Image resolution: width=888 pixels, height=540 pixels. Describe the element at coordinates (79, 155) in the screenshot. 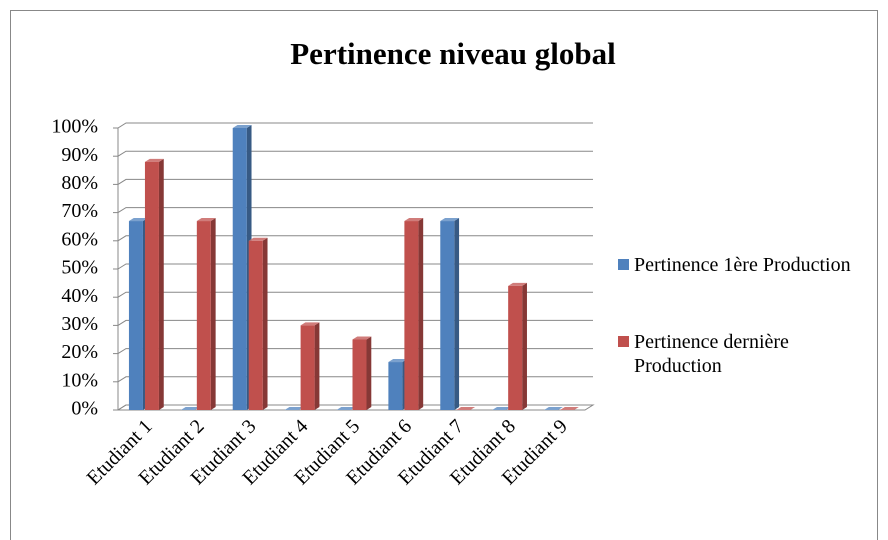

I see `y-tick-label: 90%` at that location.